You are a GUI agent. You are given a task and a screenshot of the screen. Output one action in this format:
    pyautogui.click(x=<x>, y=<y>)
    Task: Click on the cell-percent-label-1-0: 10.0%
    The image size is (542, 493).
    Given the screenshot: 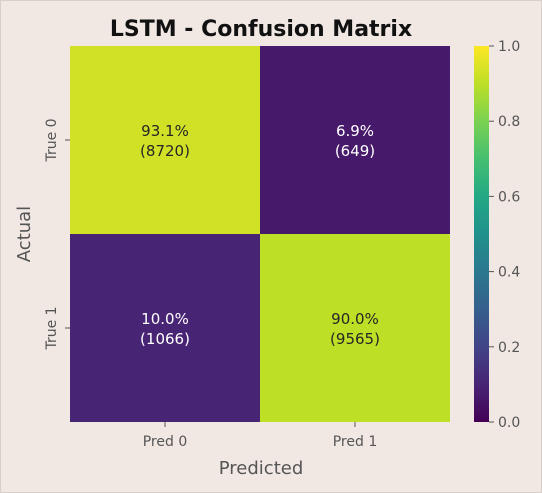 What is the action you would take?
    pyautogui.click(x=165, y=319)
    